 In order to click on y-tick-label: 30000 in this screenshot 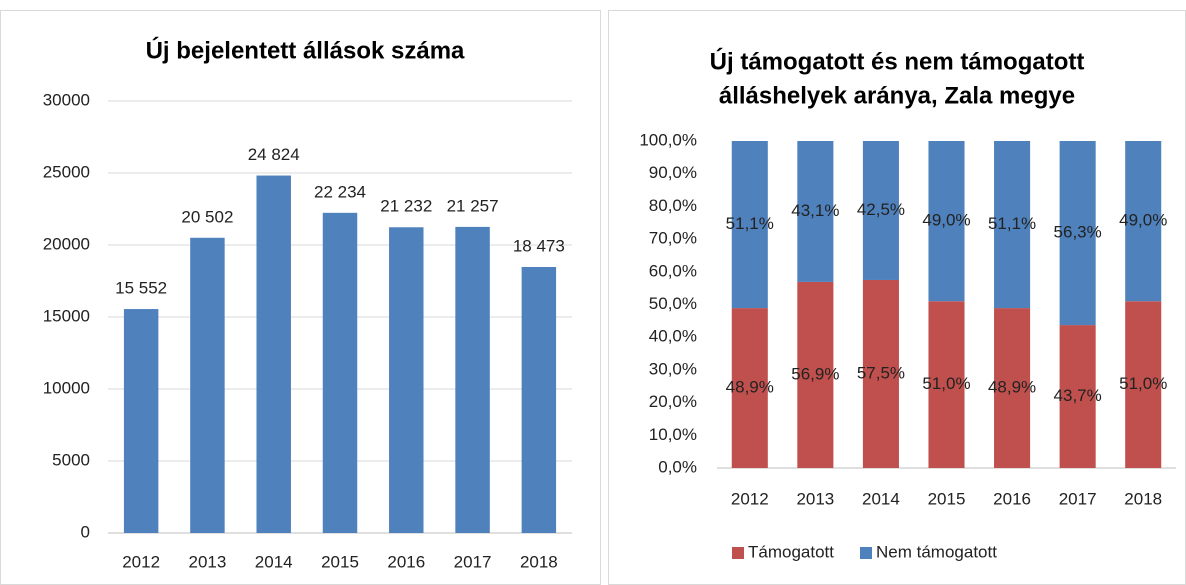, I will do `click(66, 99)`.